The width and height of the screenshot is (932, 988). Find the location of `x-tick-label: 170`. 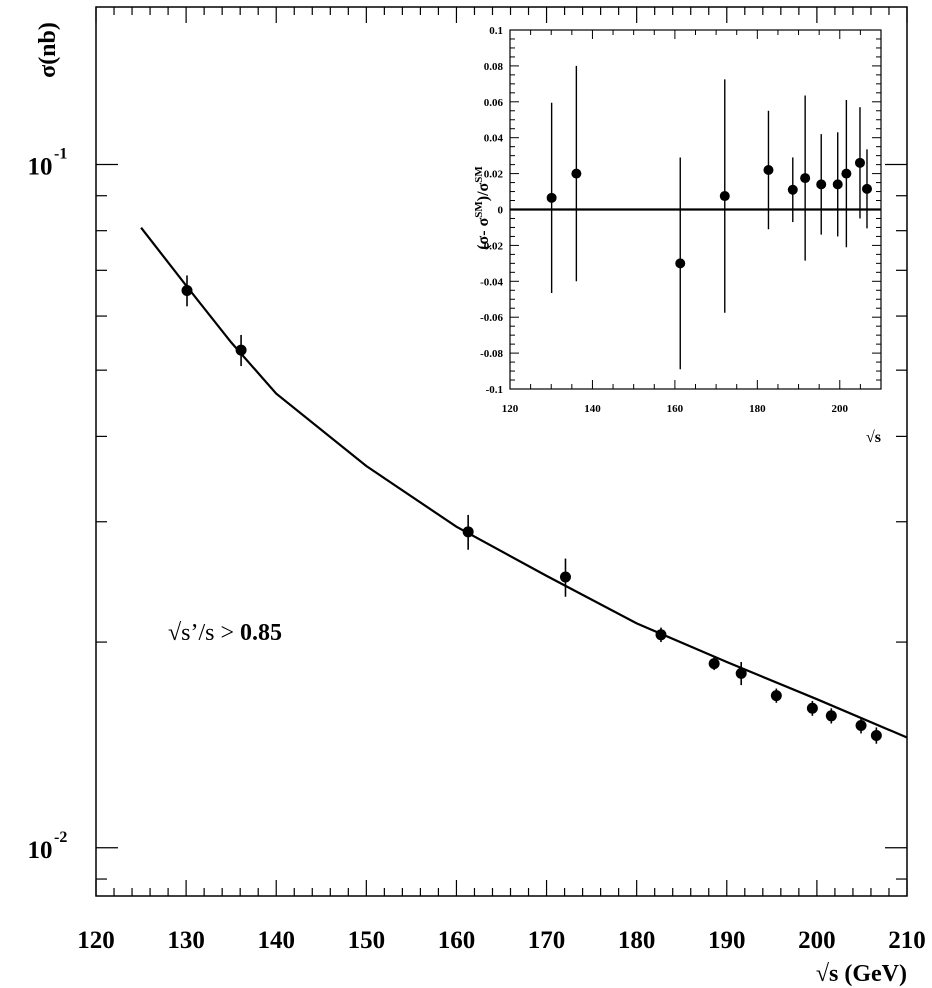

x-tick-label: 170 is located at coordinates (547, 940).